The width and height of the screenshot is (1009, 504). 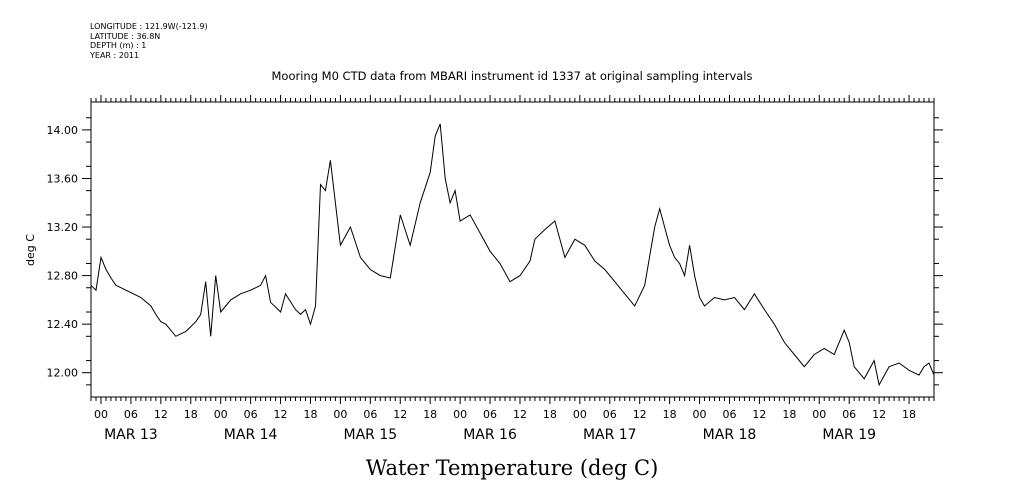 I want to click on y-axis-label: deg C, so click(x=30, y=250).